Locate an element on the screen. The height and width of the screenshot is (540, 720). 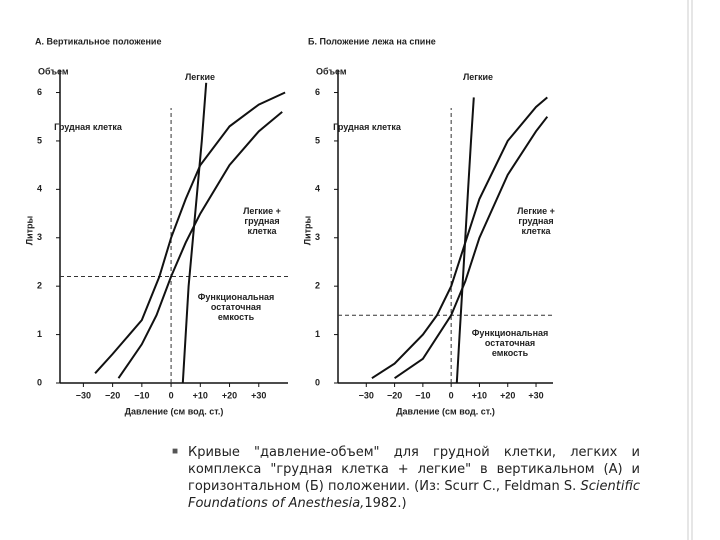
chart-title: А. Вертикальное положение is located at coordinates (98, 41).